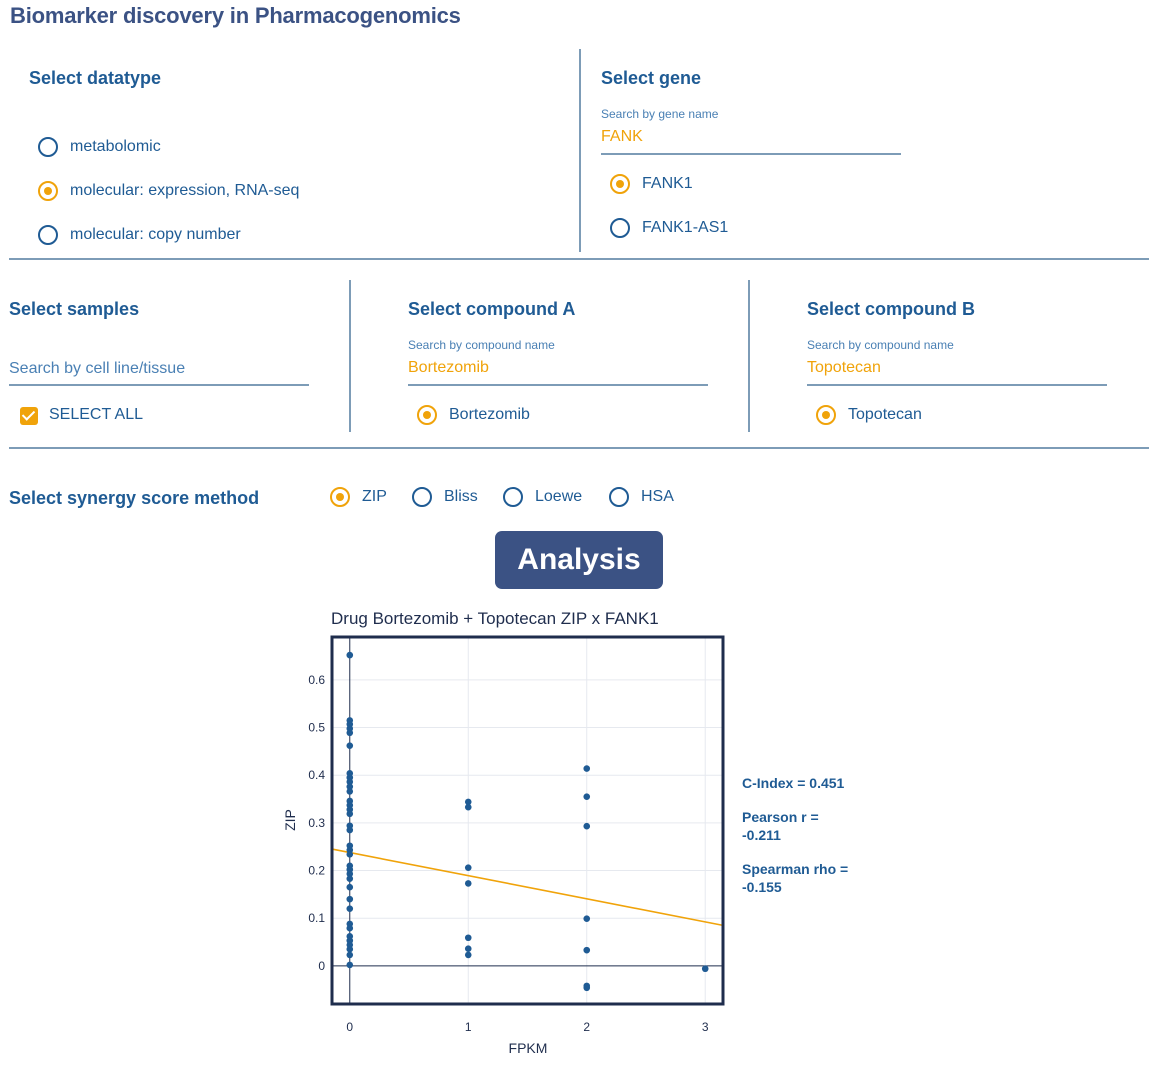  What do you see at coordinates (705, 1027) in the screenshot?
I see `x-tick-label: 3` at bounding box center [705, 1027].